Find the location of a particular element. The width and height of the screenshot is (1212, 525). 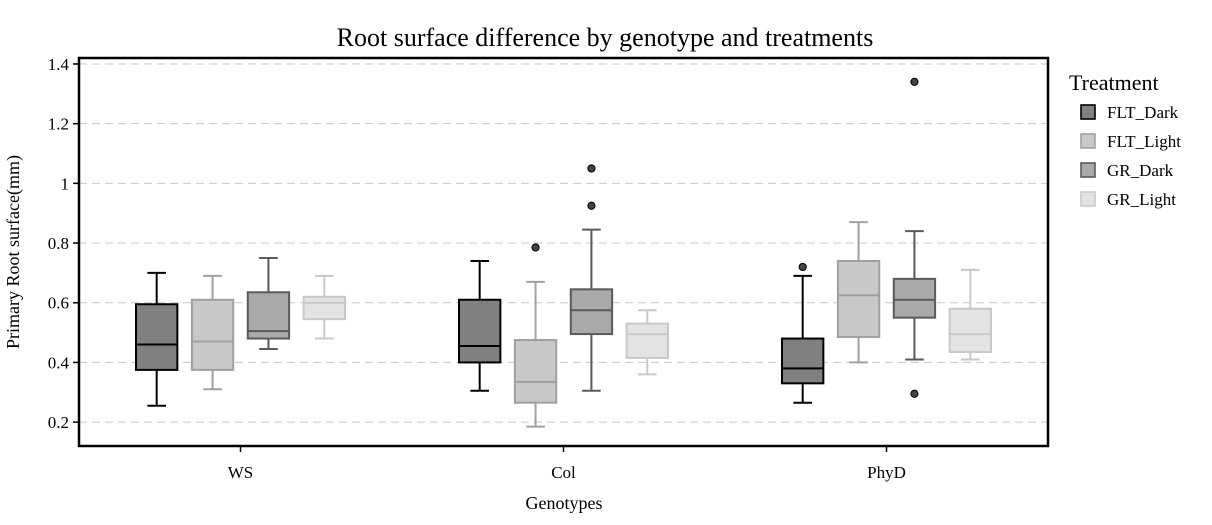

legend-item-FLT_Dark: FLT_Dark is located at coordinates (1129, 112).